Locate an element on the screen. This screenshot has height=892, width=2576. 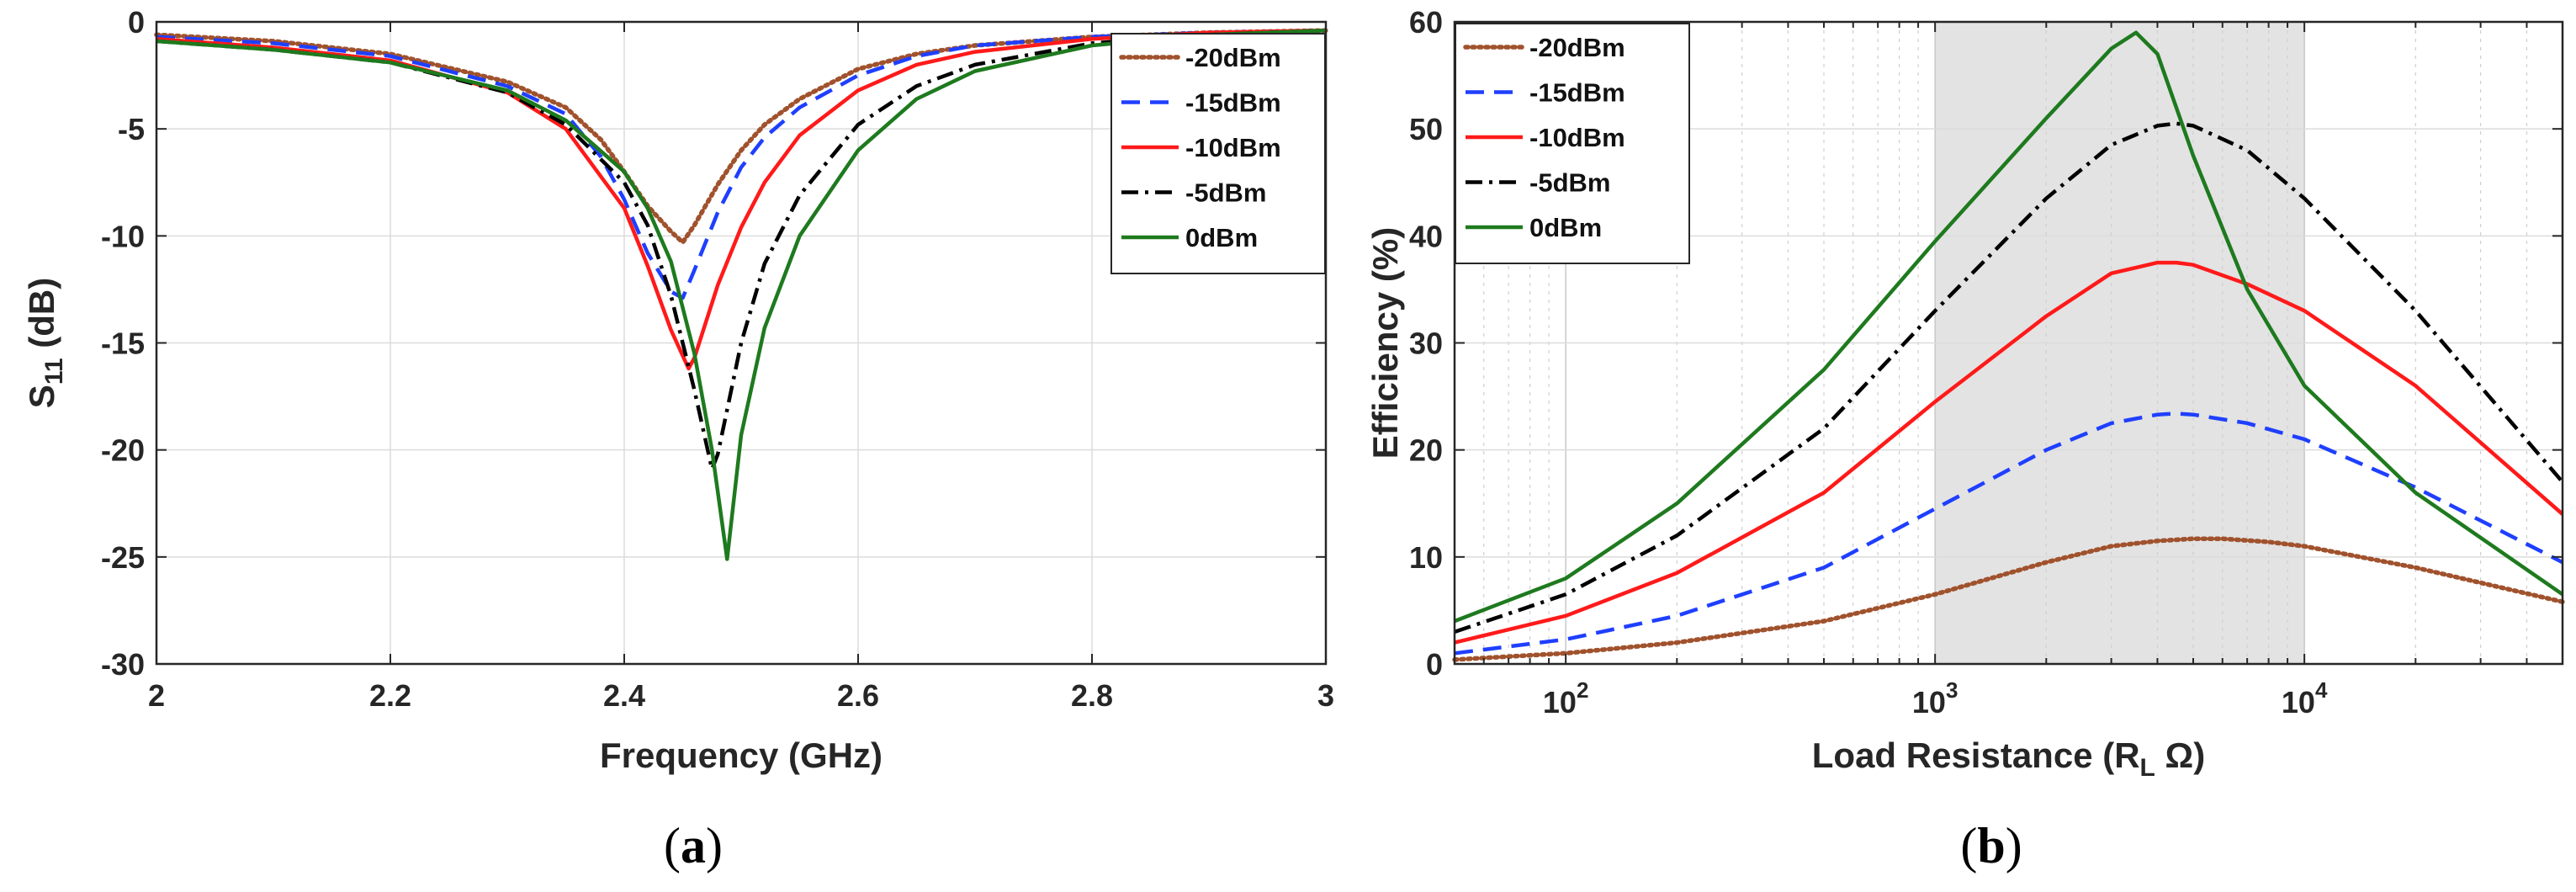
panel-a-legend: -20dBm -15dBm -10dBm -5dBm 0dBm is located at coordinates (1218, 154).